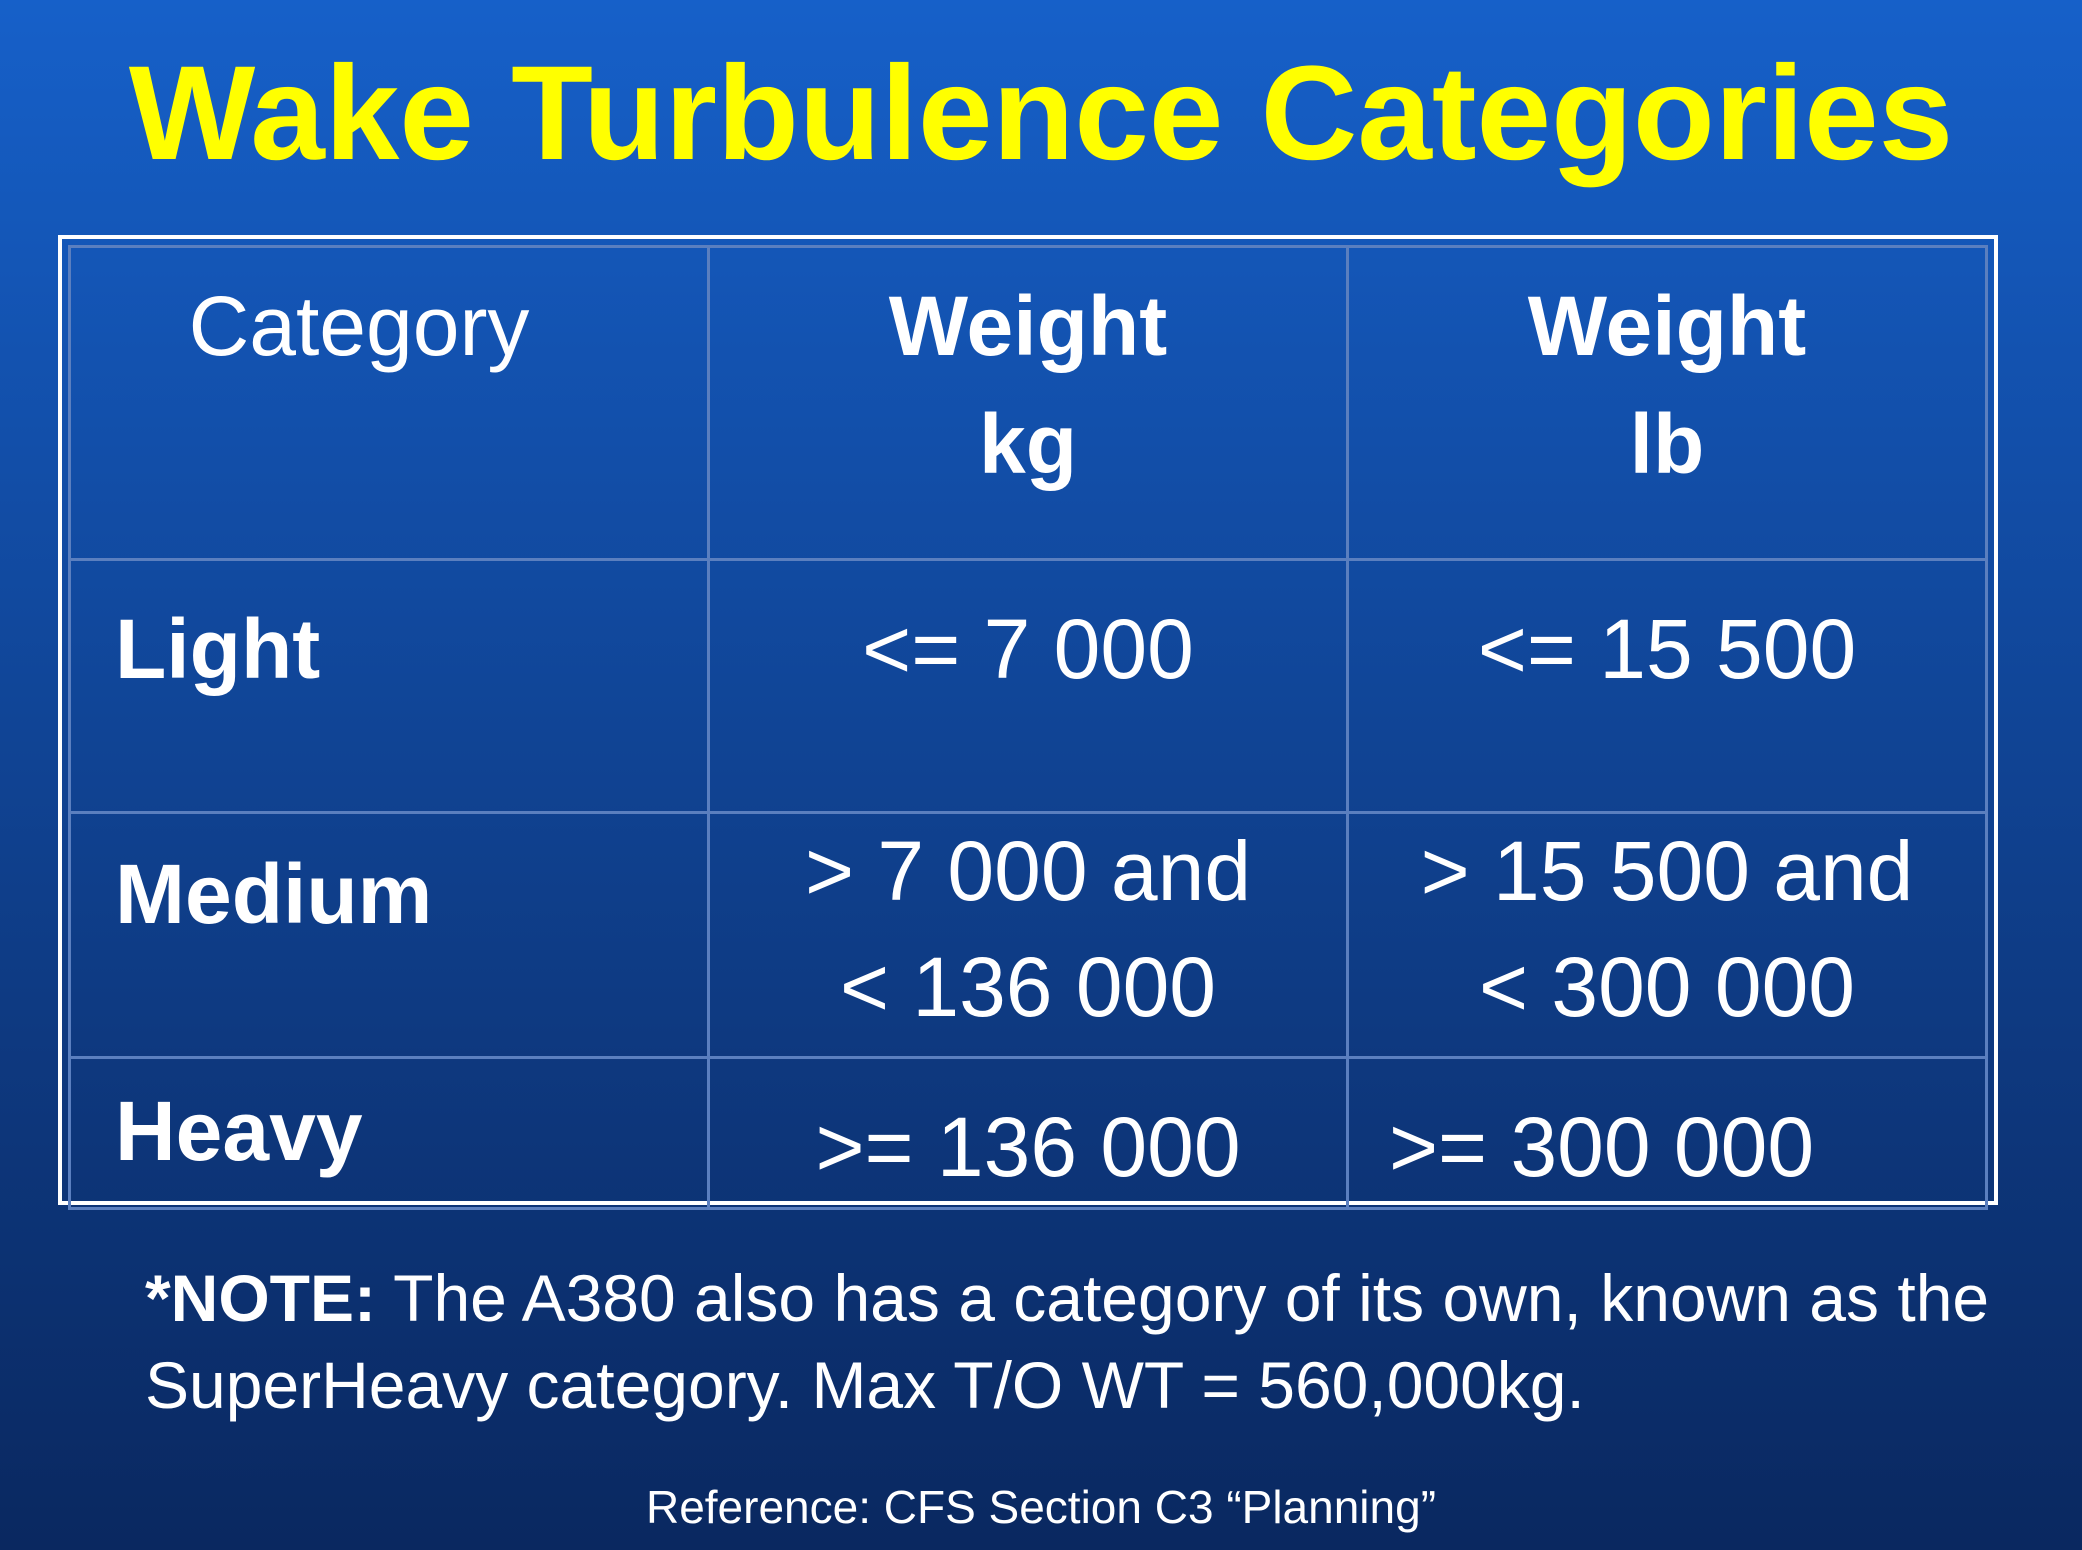  Describe the element at coordinates (1667, 871) in the screenshot. I see `row-lb-line1: > 15 500 and` at that location.